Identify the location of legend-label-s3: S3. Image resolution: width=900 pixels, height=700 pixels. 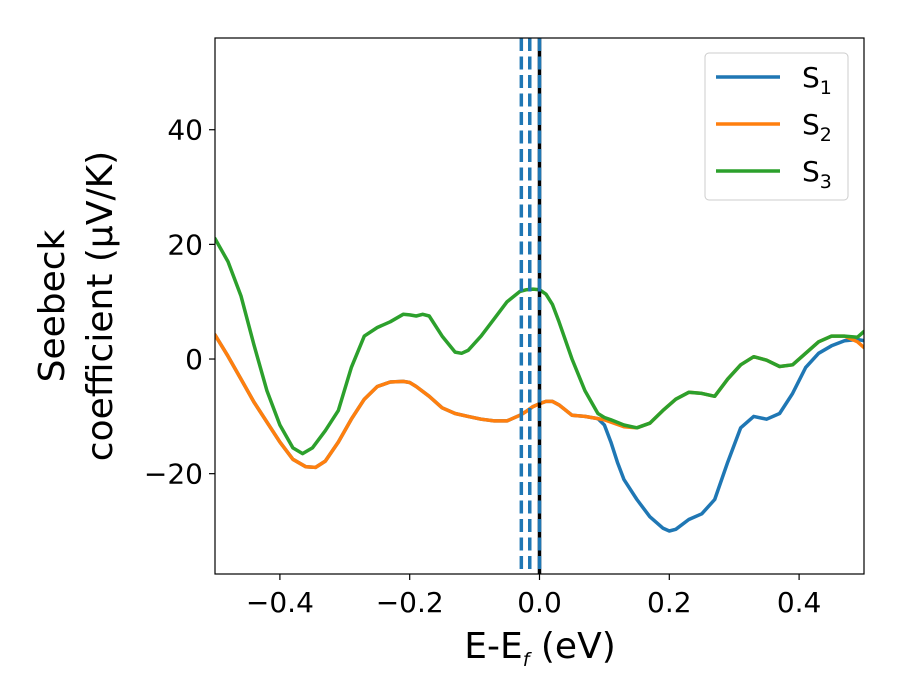
(817, 174).